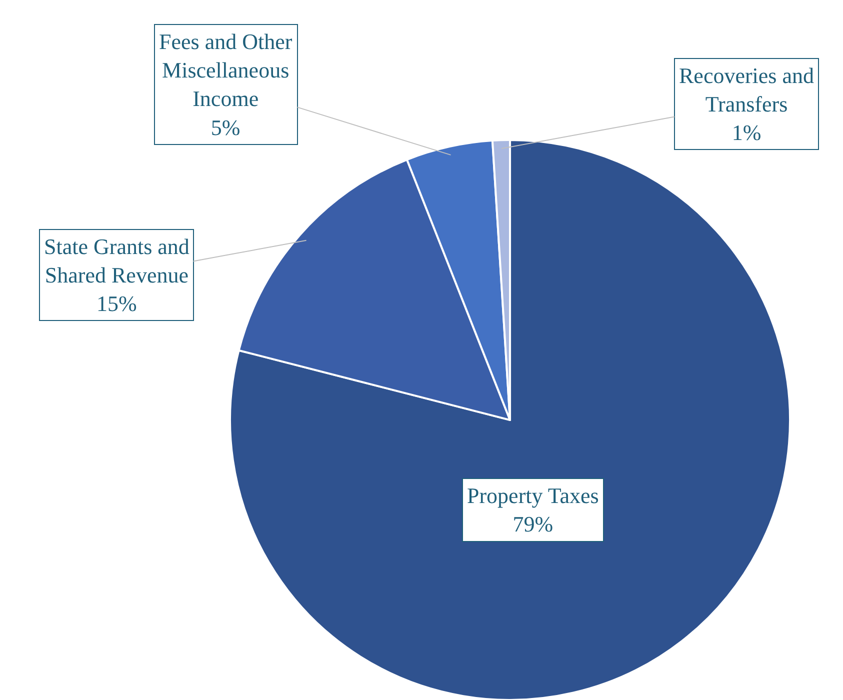 The image size is (843, 700). What do you see at coordinates (747, 133) in the screenshot?
I see `data-label: 1%` at bounding box center [747, 133].